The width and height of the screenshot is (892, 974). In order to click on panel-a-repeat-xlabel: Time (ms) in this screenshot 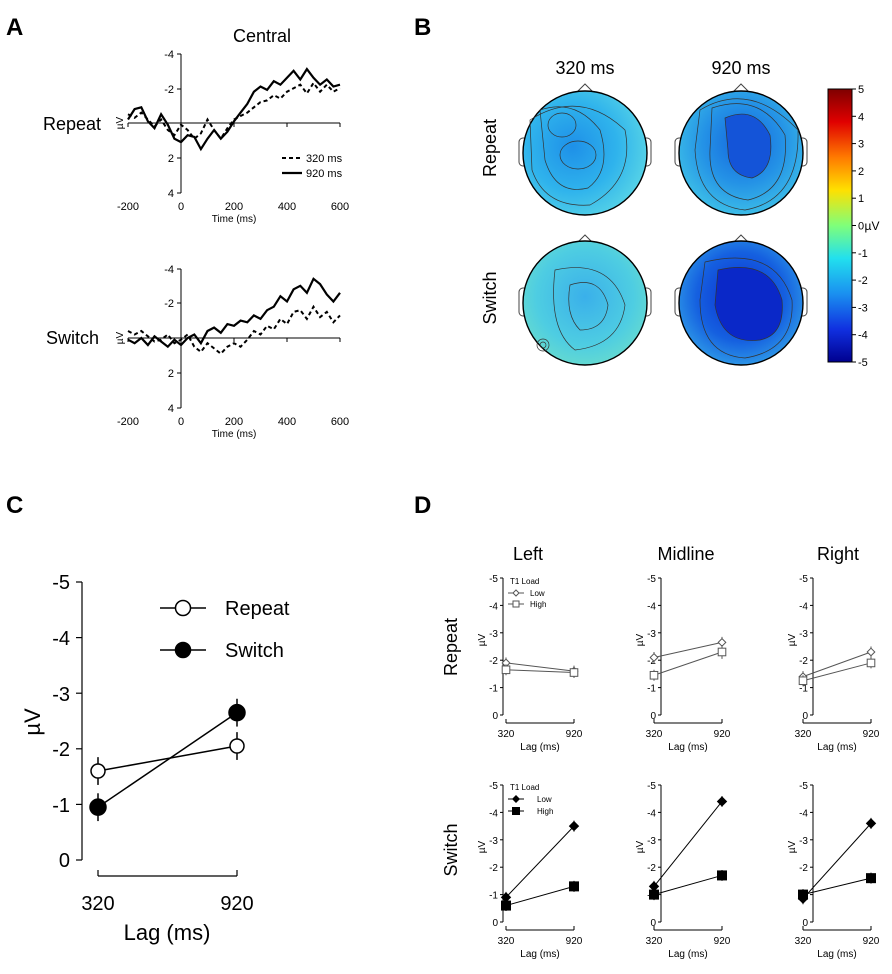, I will do `click(234, 219)`.